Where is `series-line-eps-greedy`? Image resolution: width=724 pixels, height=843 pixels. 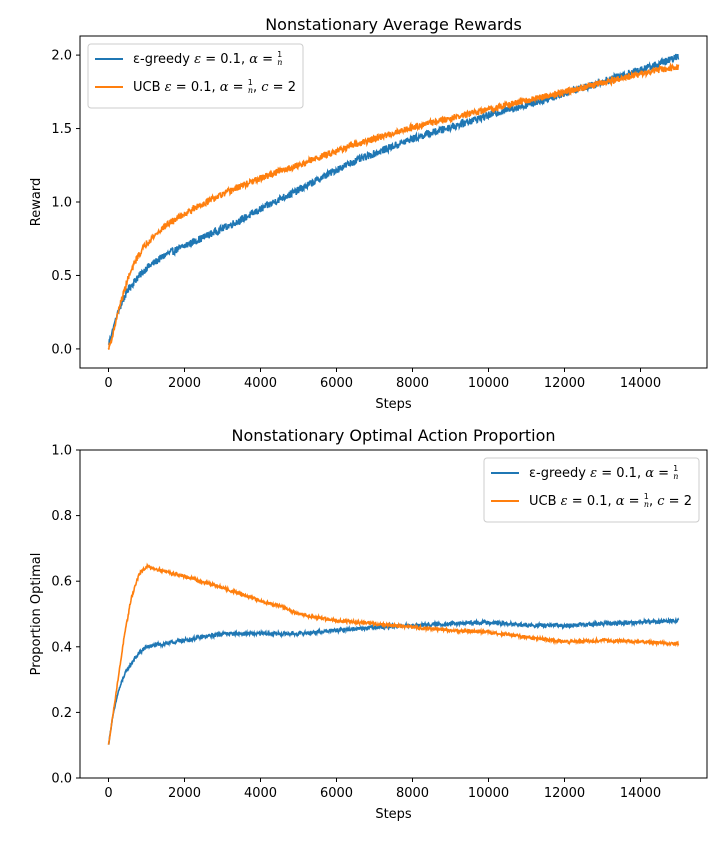
series-line-eps-greedy is located at coordinates (393, 680).